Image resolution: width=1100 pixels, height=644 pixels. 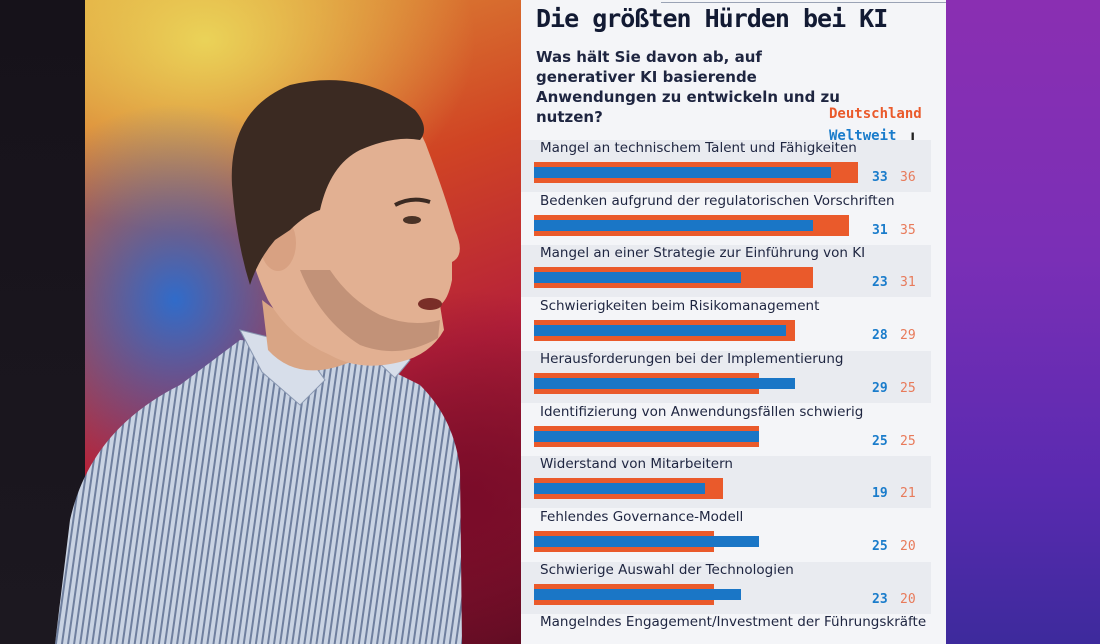 What do you see at coordinates (908, 177) in the screenshot?
I see `value-germany: 36` at bounding box center [908, 177].